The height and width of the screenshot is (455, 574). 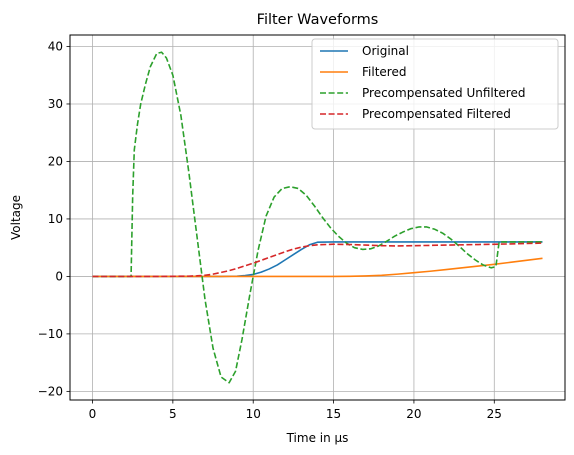 I want to click on legend-label: Filtered, so click(x=384, y=72).